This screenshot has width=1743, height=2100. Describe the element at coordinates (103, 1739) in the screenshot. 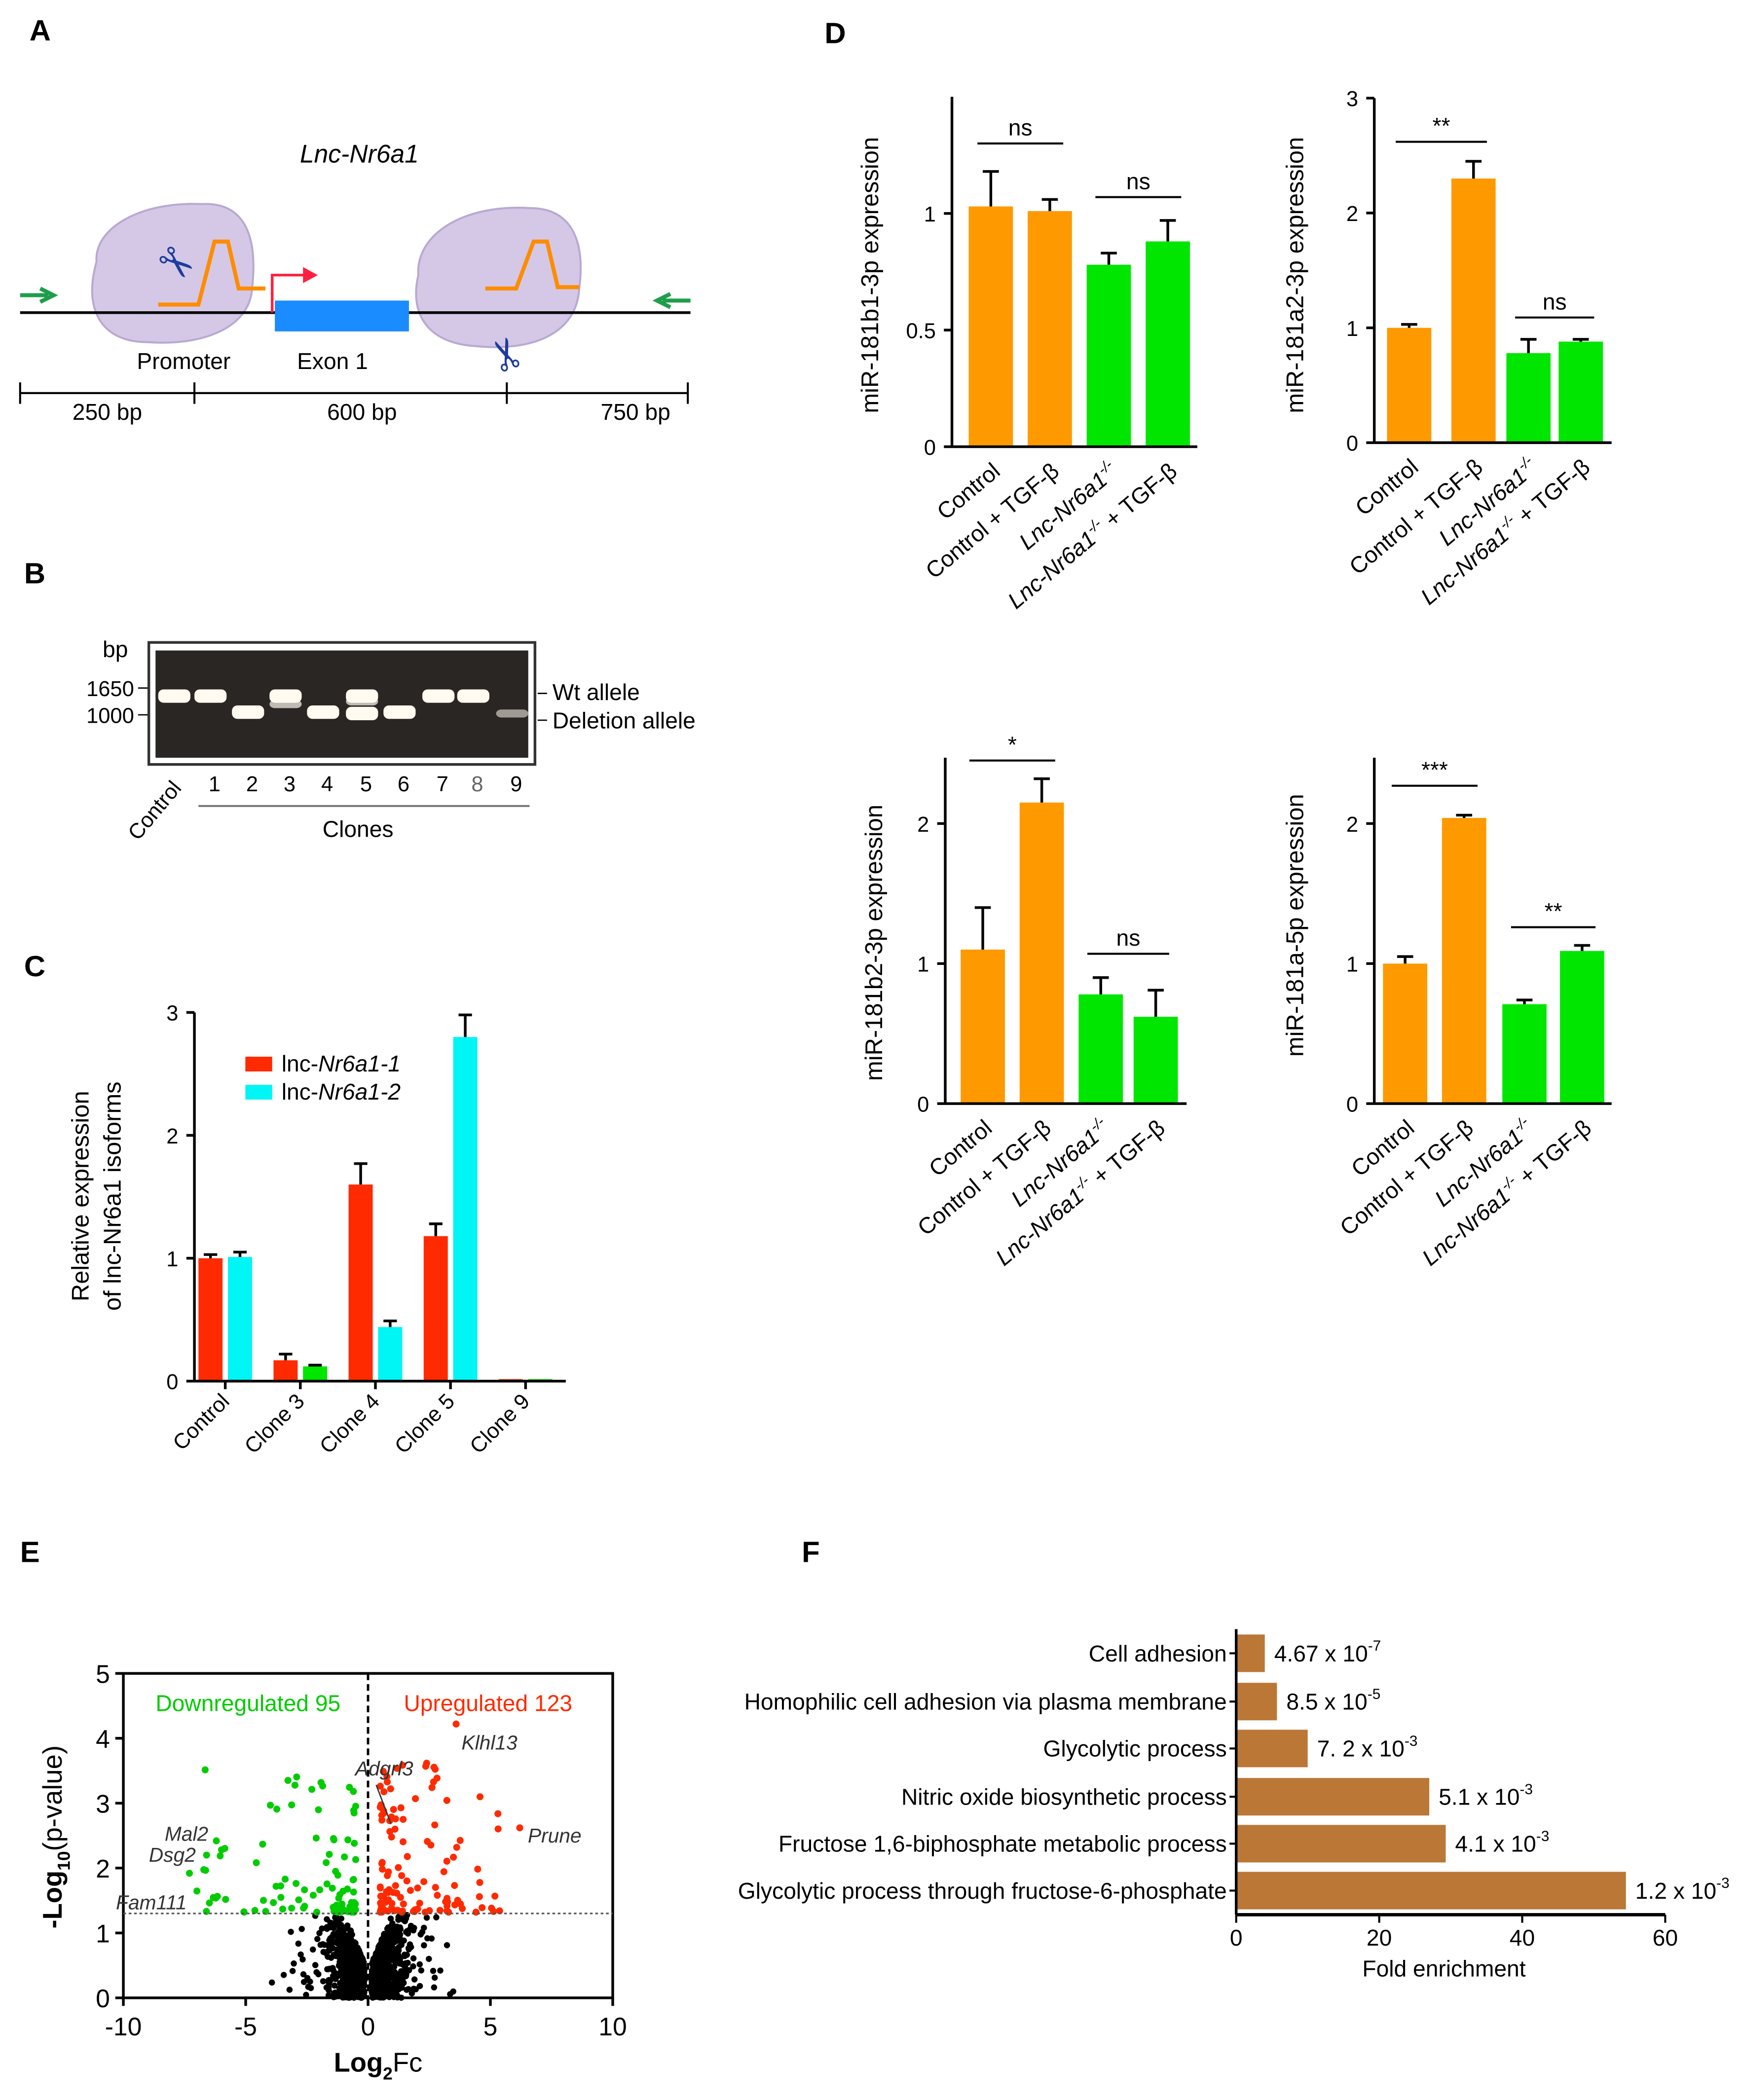

I see `y-tick-label: 4` at that location.